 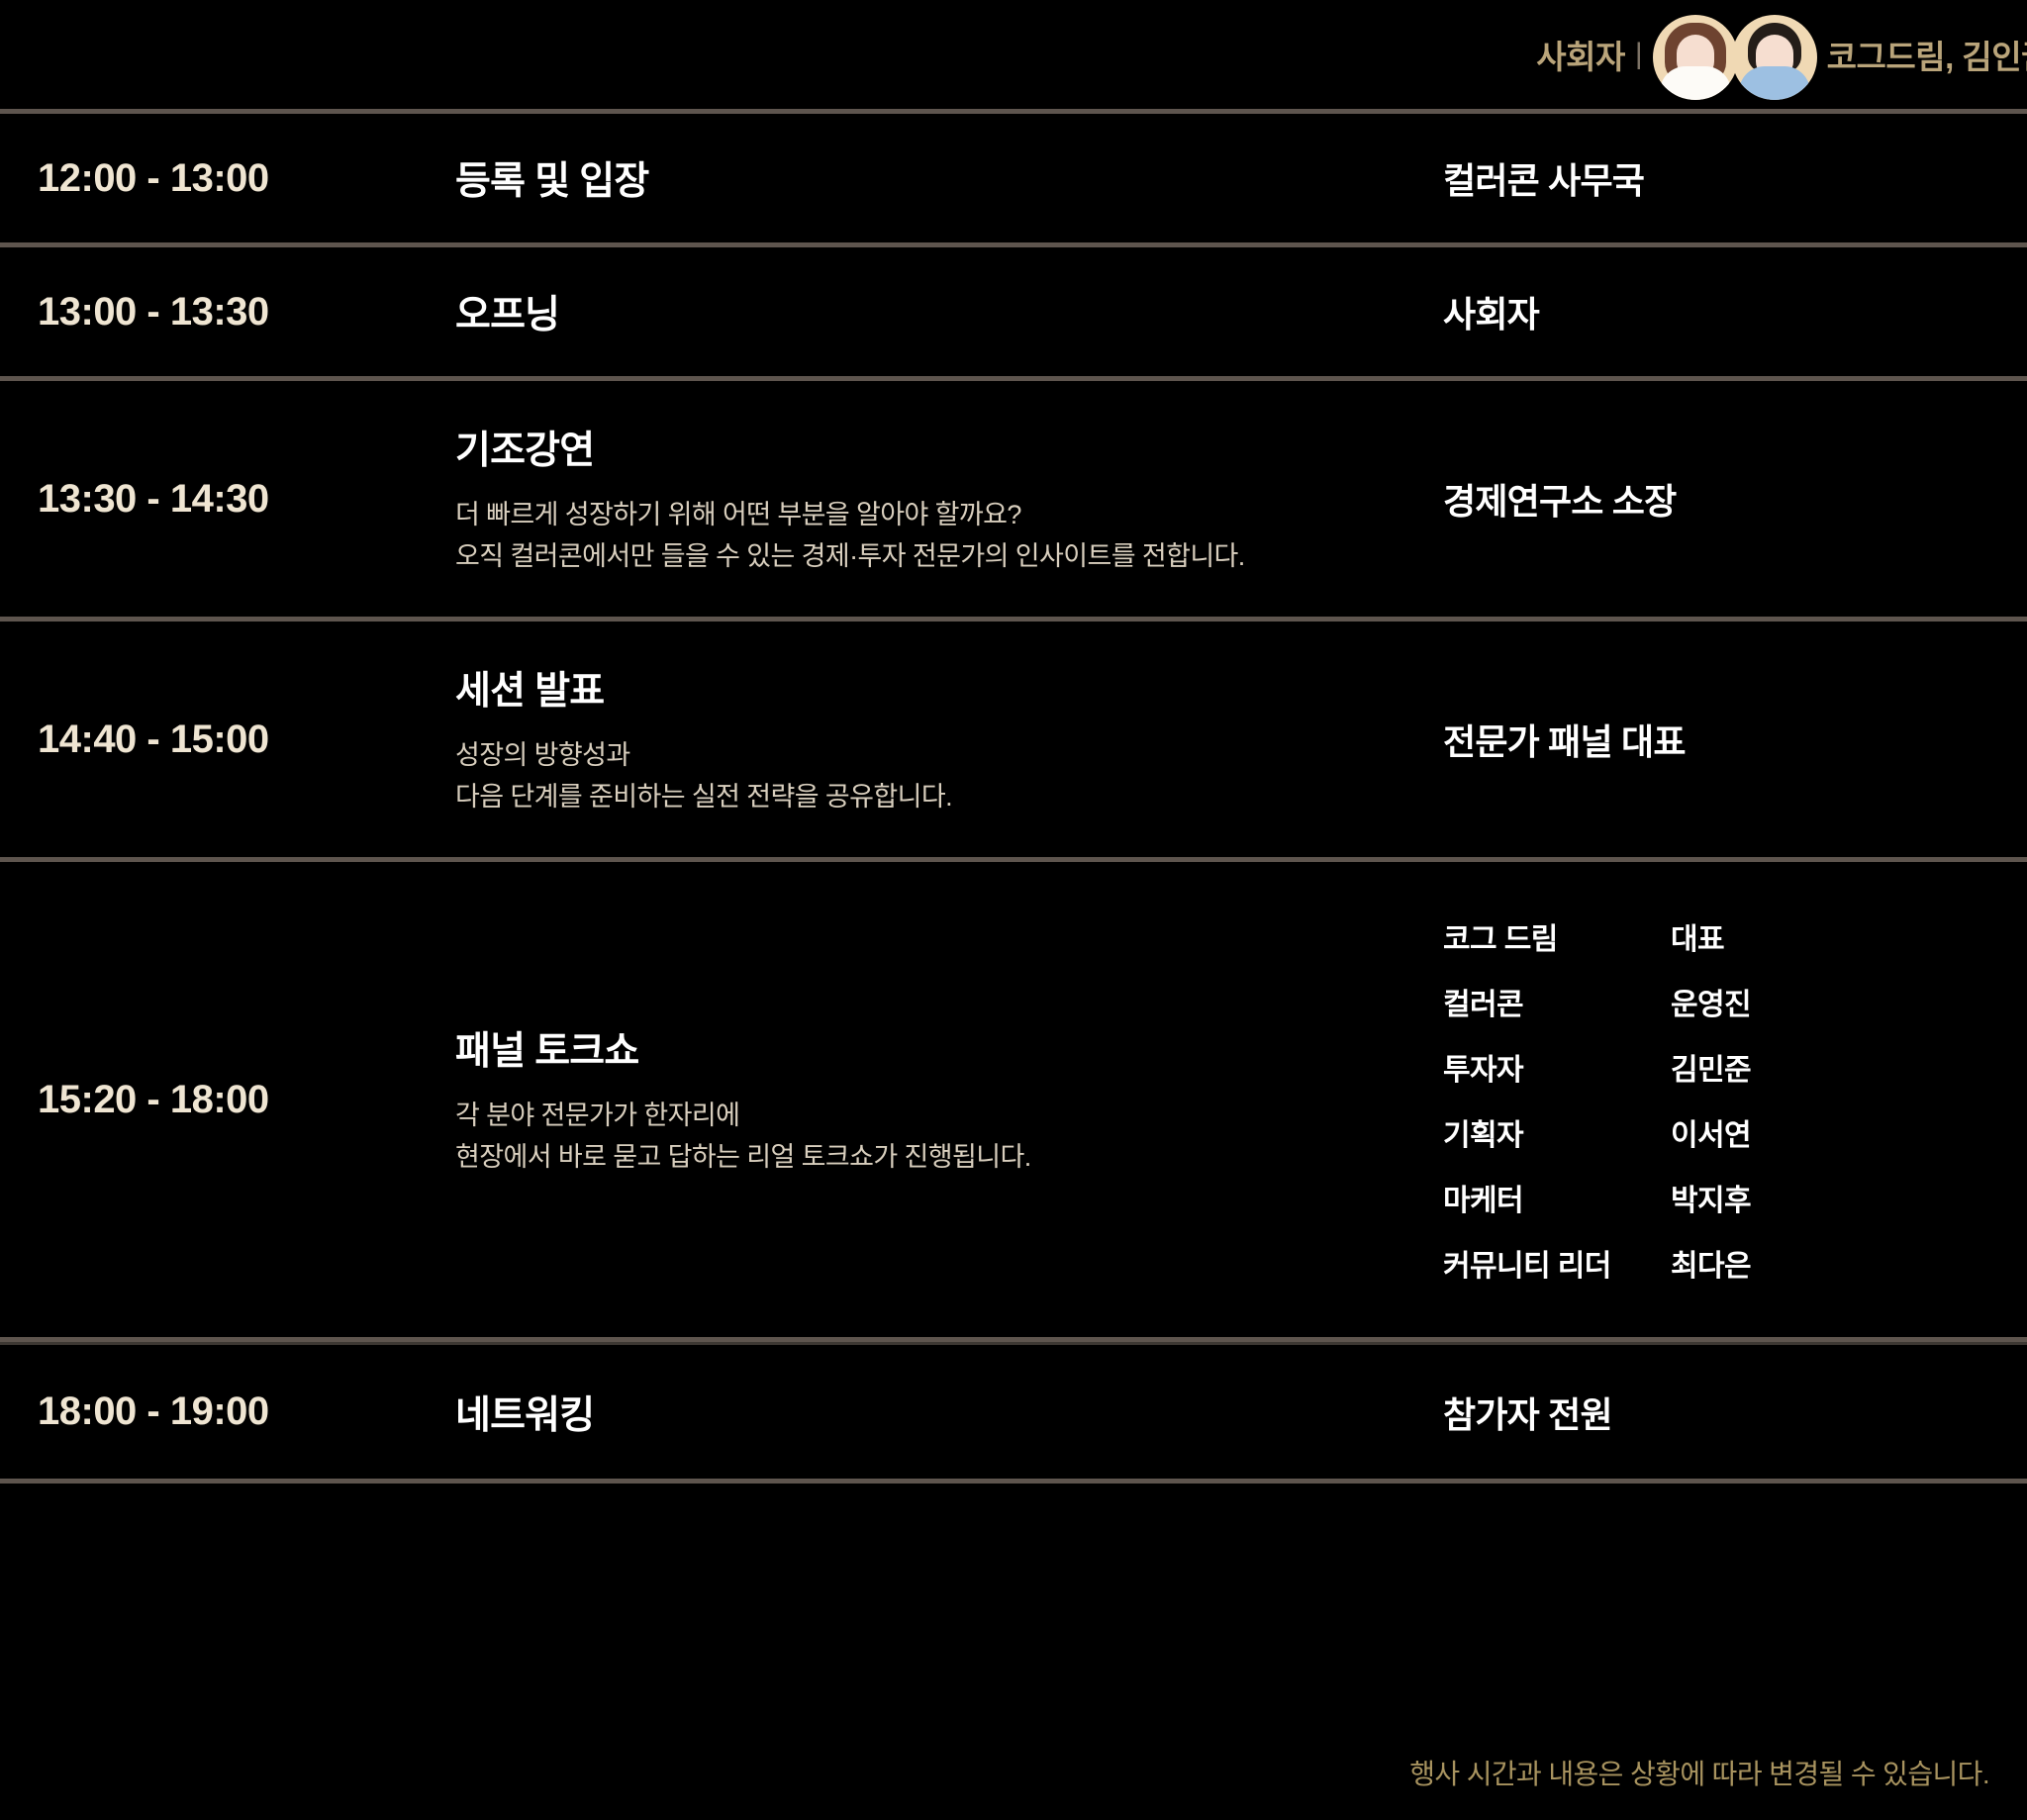 I want to click on row-content: 등록 및 입장, so click(x=934, y=178).